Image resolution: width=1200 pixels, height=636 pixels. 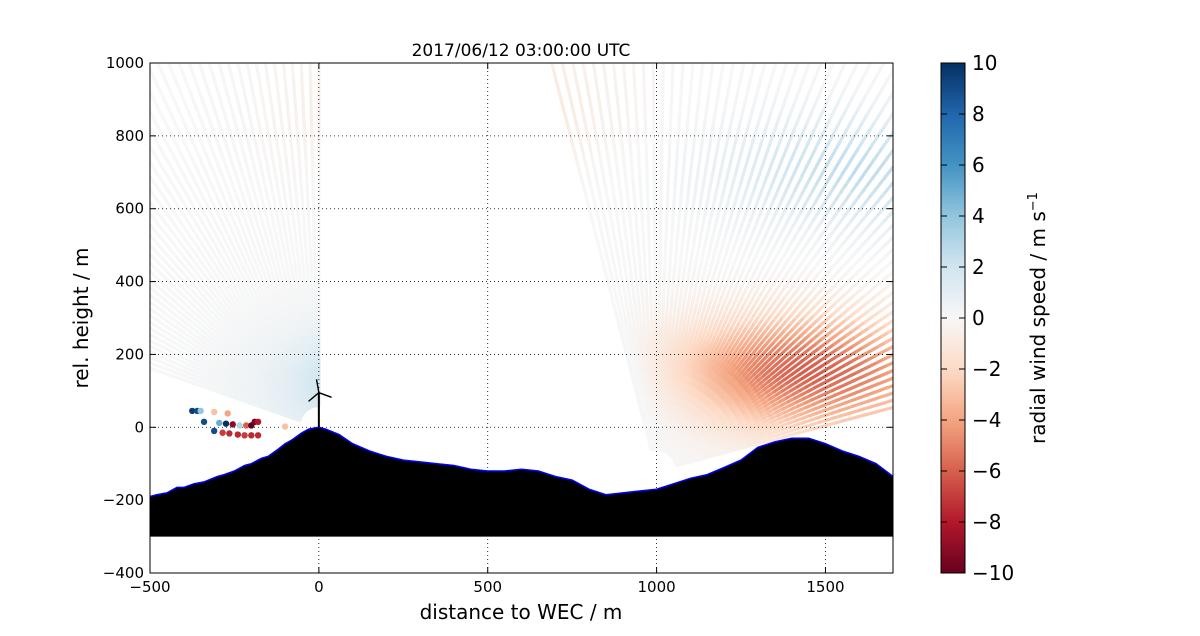 What do you see at coordinates (978, 216) in the screenshot?
I see `colorbar-tick-label: 4` at bounding box center [978, 216].